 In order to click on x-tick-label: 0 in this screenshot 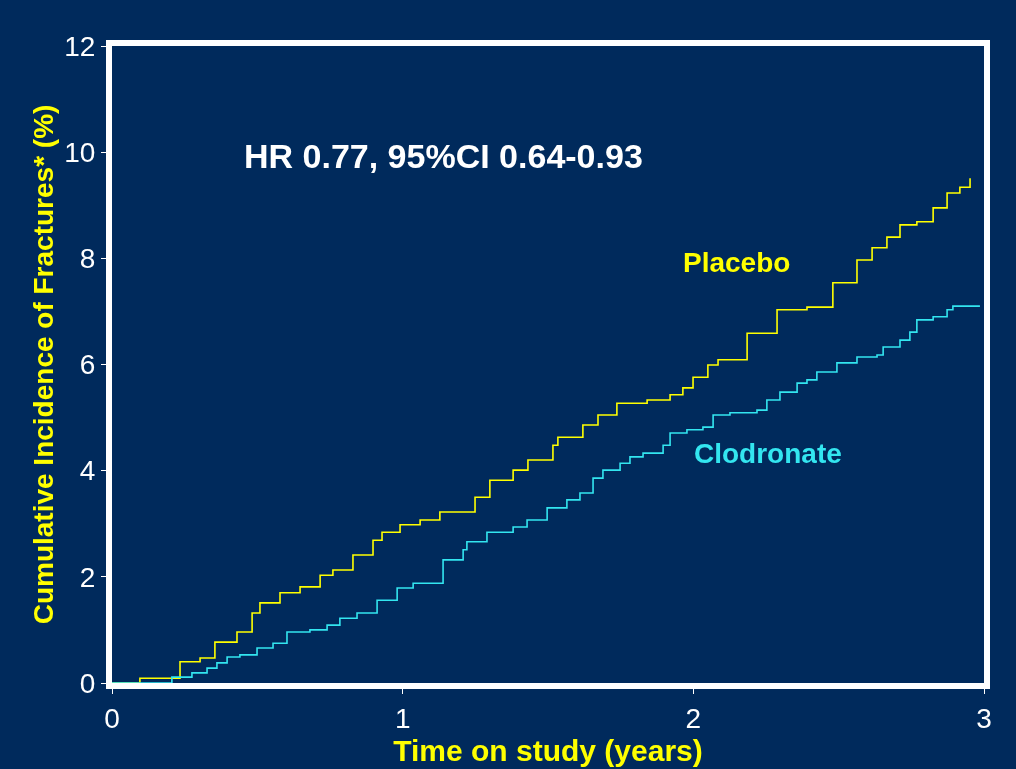, I will do `click(112, 718)`.